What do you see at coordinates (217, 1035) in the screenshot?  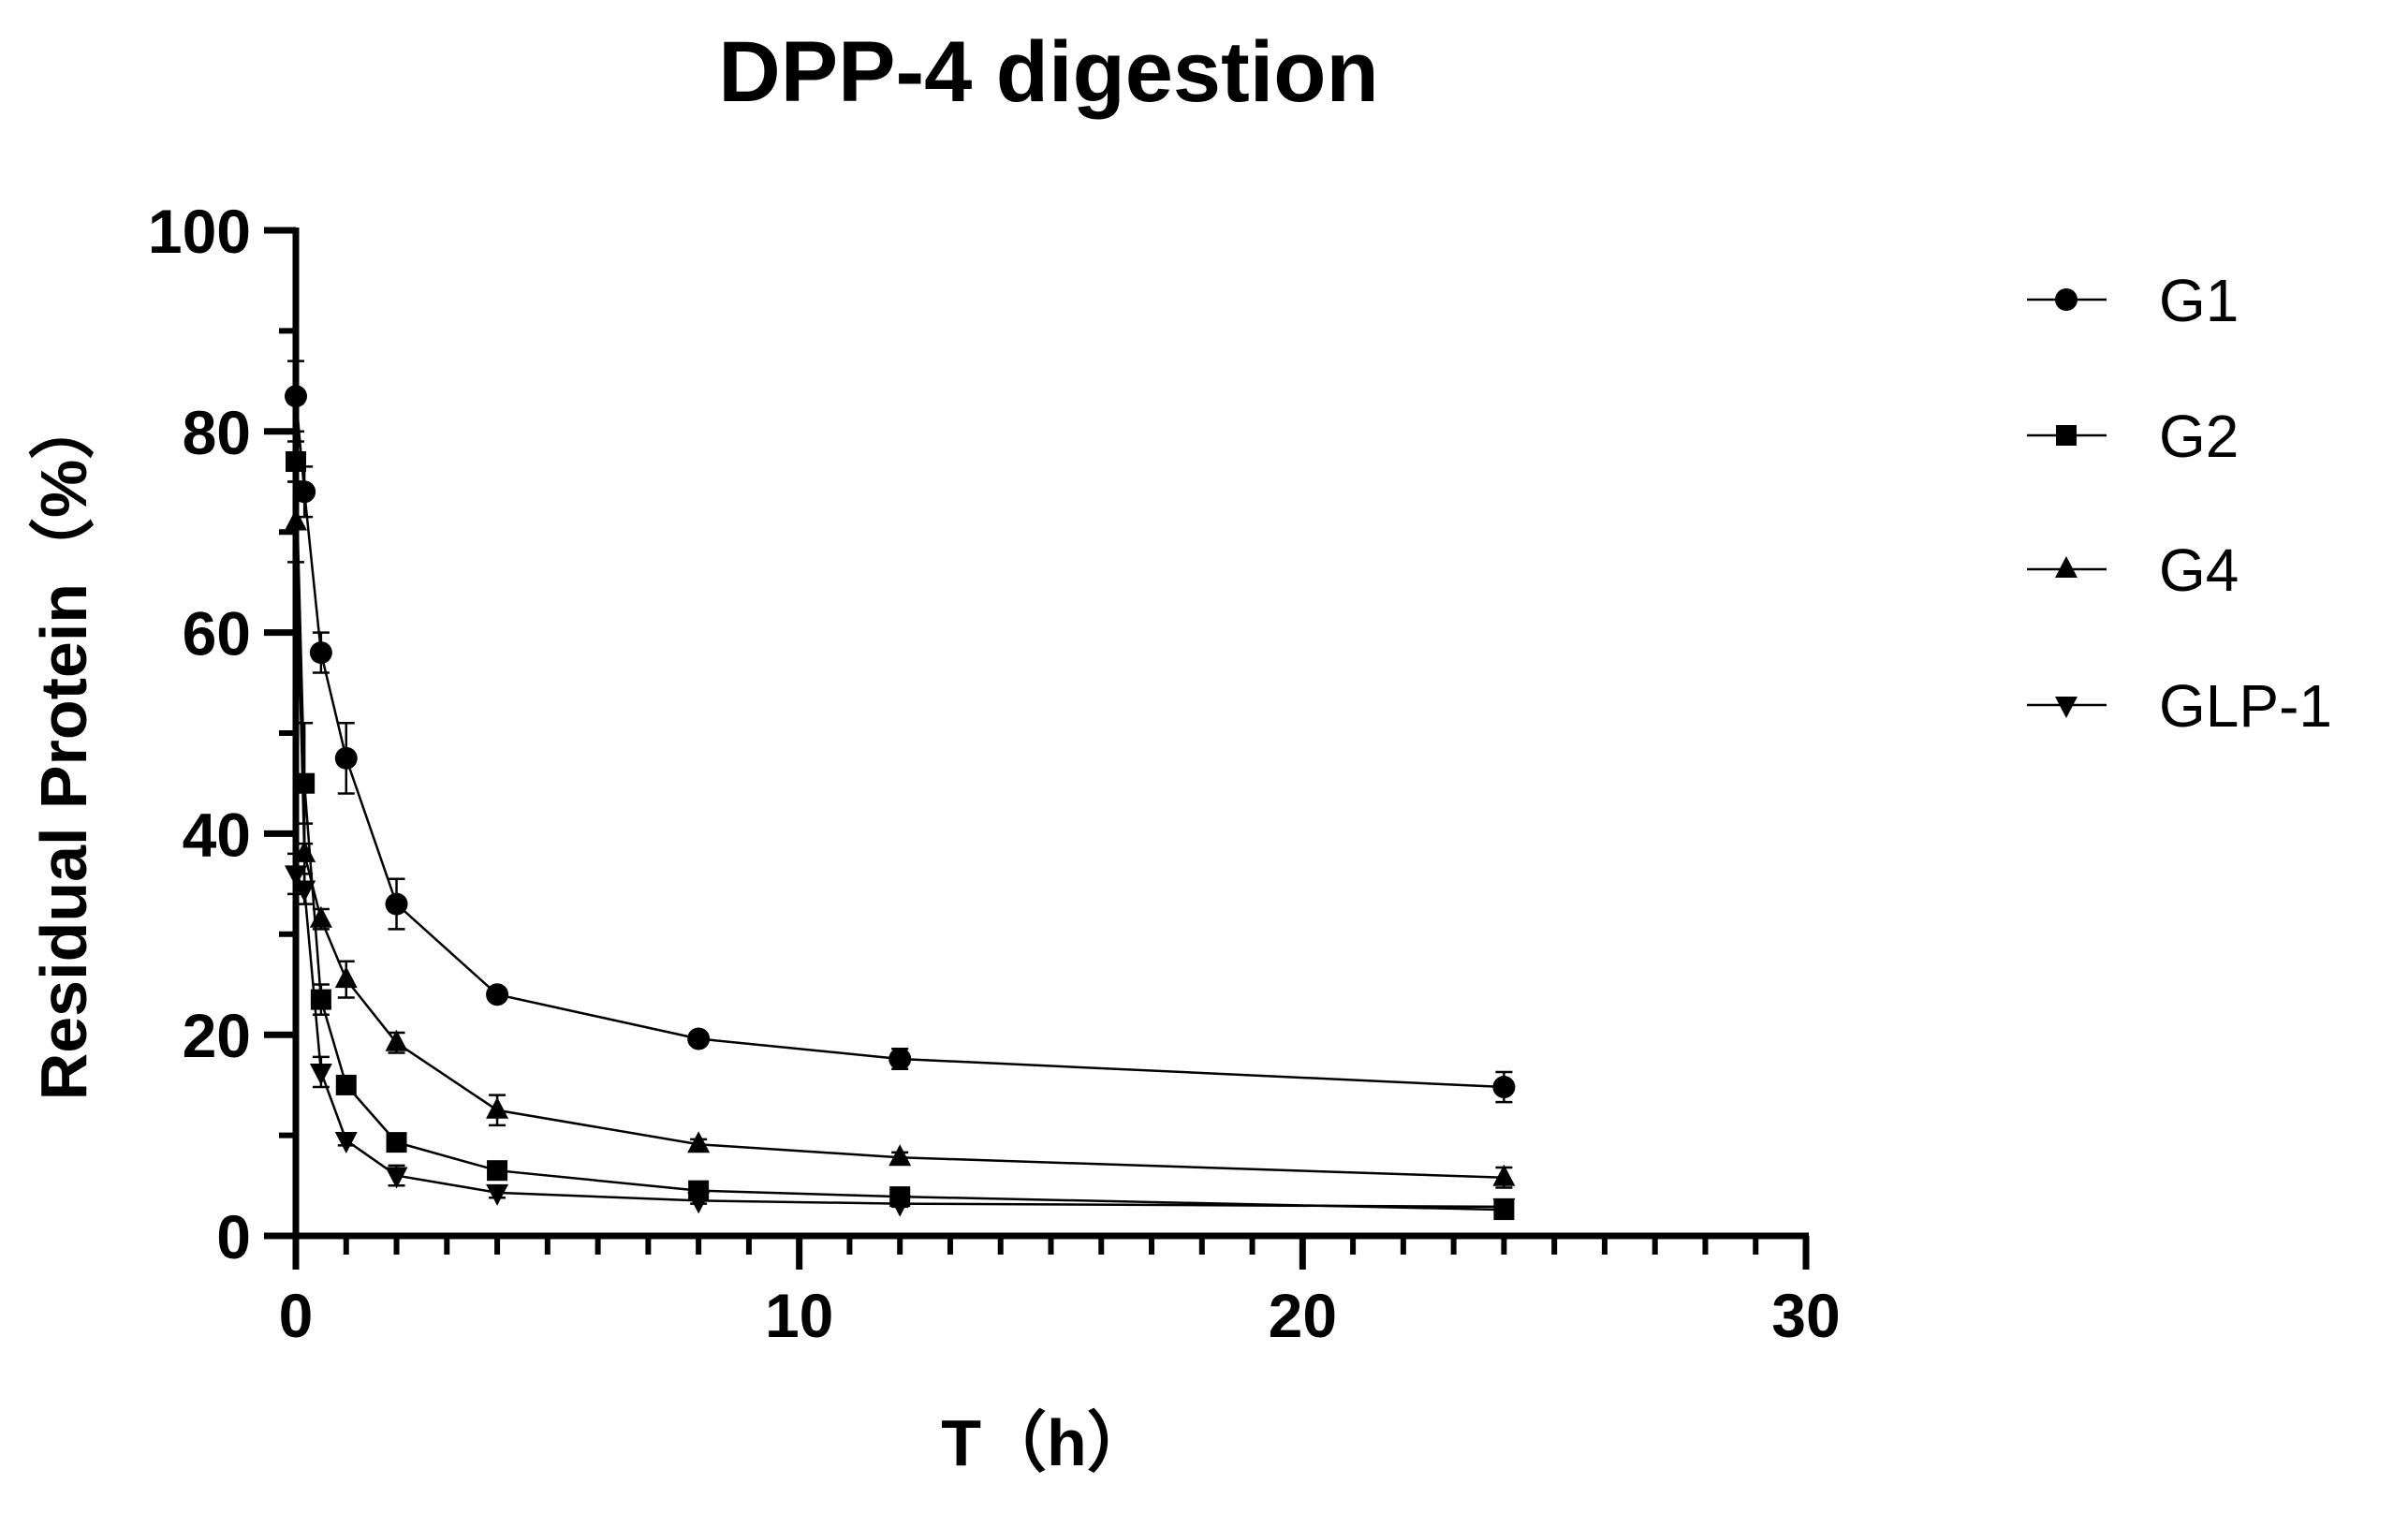 I see `y-tick-label: 20` at bounding box center [217, 1035].